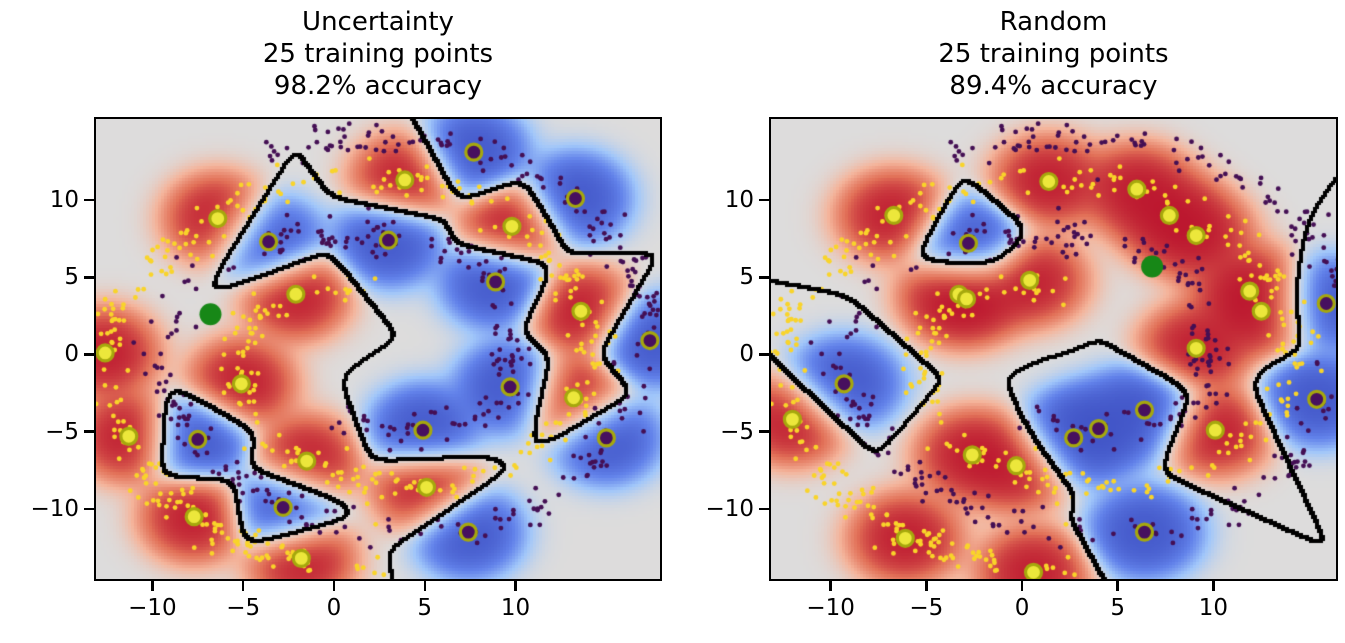 Image resolution: width=1345 pixels, height=643 pixels. Describe the element at coordinates (378, 22) in the screenshot. I see `title-line-strategy: Uncertainty` at that location.